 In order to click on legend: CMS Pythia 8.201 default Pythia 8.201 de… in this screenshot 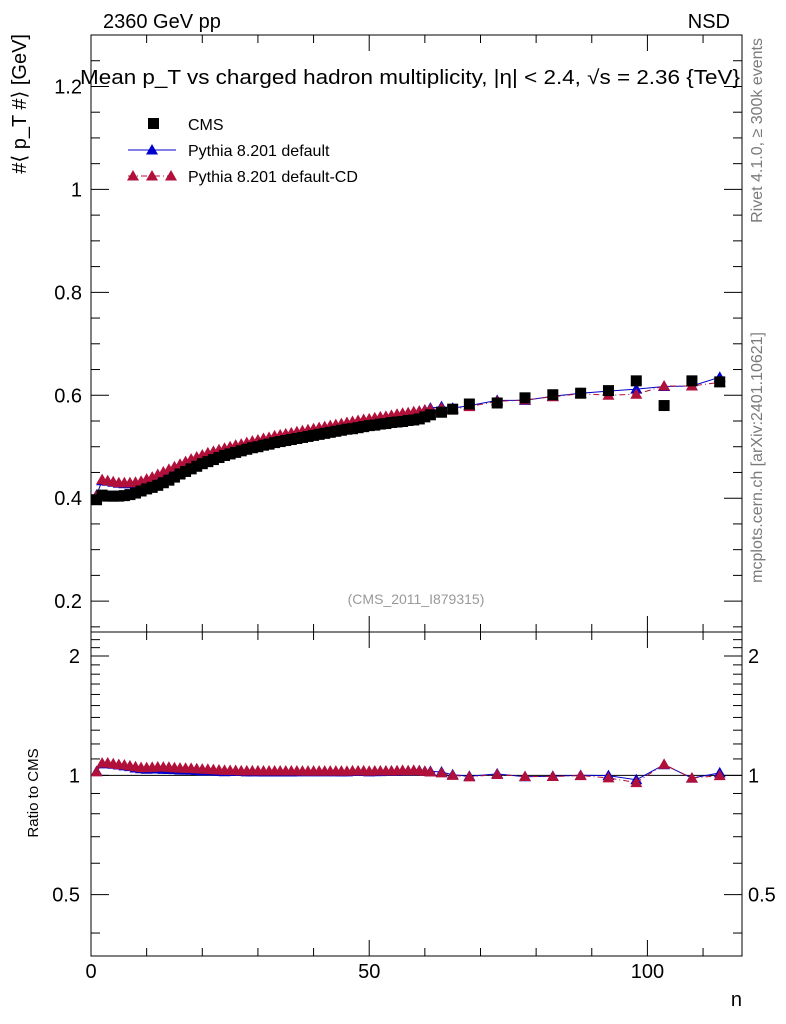, I will do `click(242, 151)`.